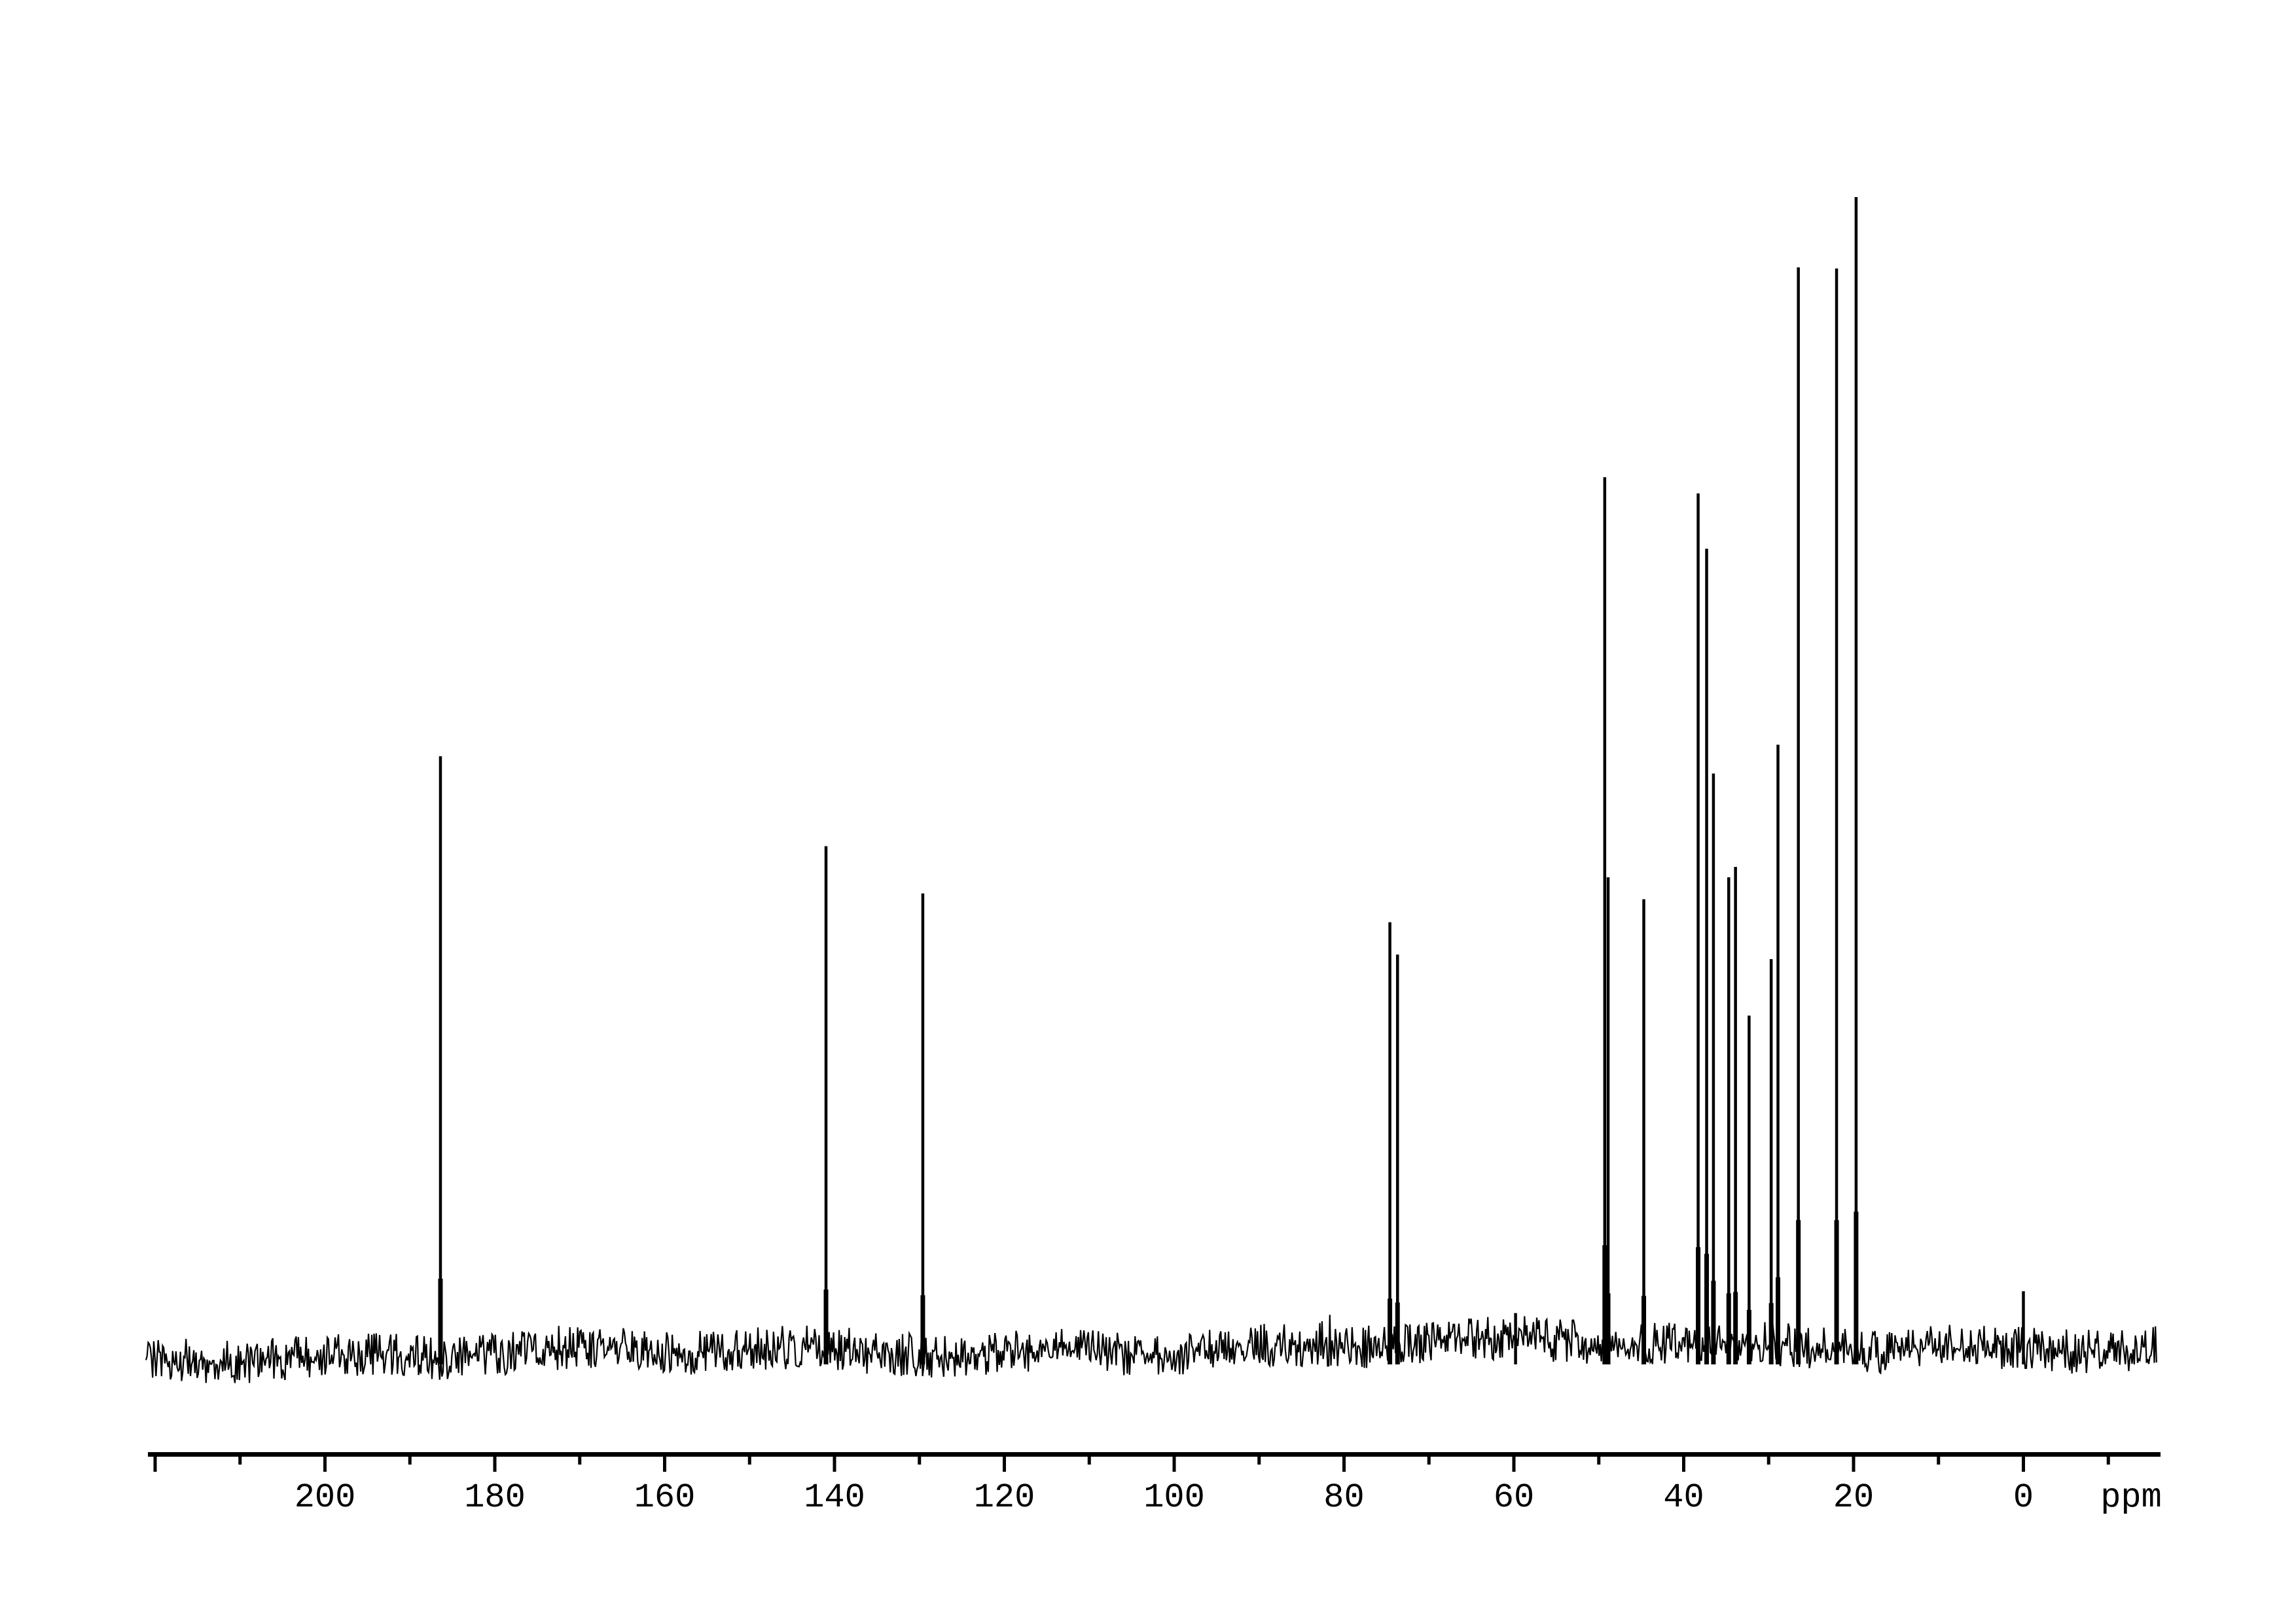 The height and width of the screenshot is (1623, 2296). What do you see at coordinates (1174, 1497) in the screenshot?
I see `x-axis-tick-label: 100` at bounding box center [1174, 1497].